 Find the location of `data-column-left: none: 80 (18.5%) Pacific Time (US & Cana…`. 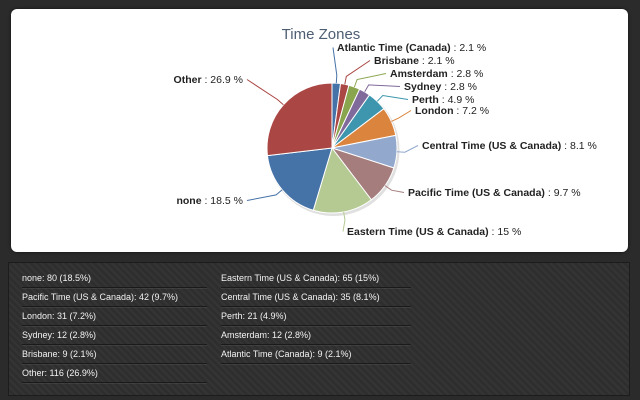

data-column-left: none: 80 (18.5%) Pacific Time (US & Cana… is located at coordinates (114, 326).